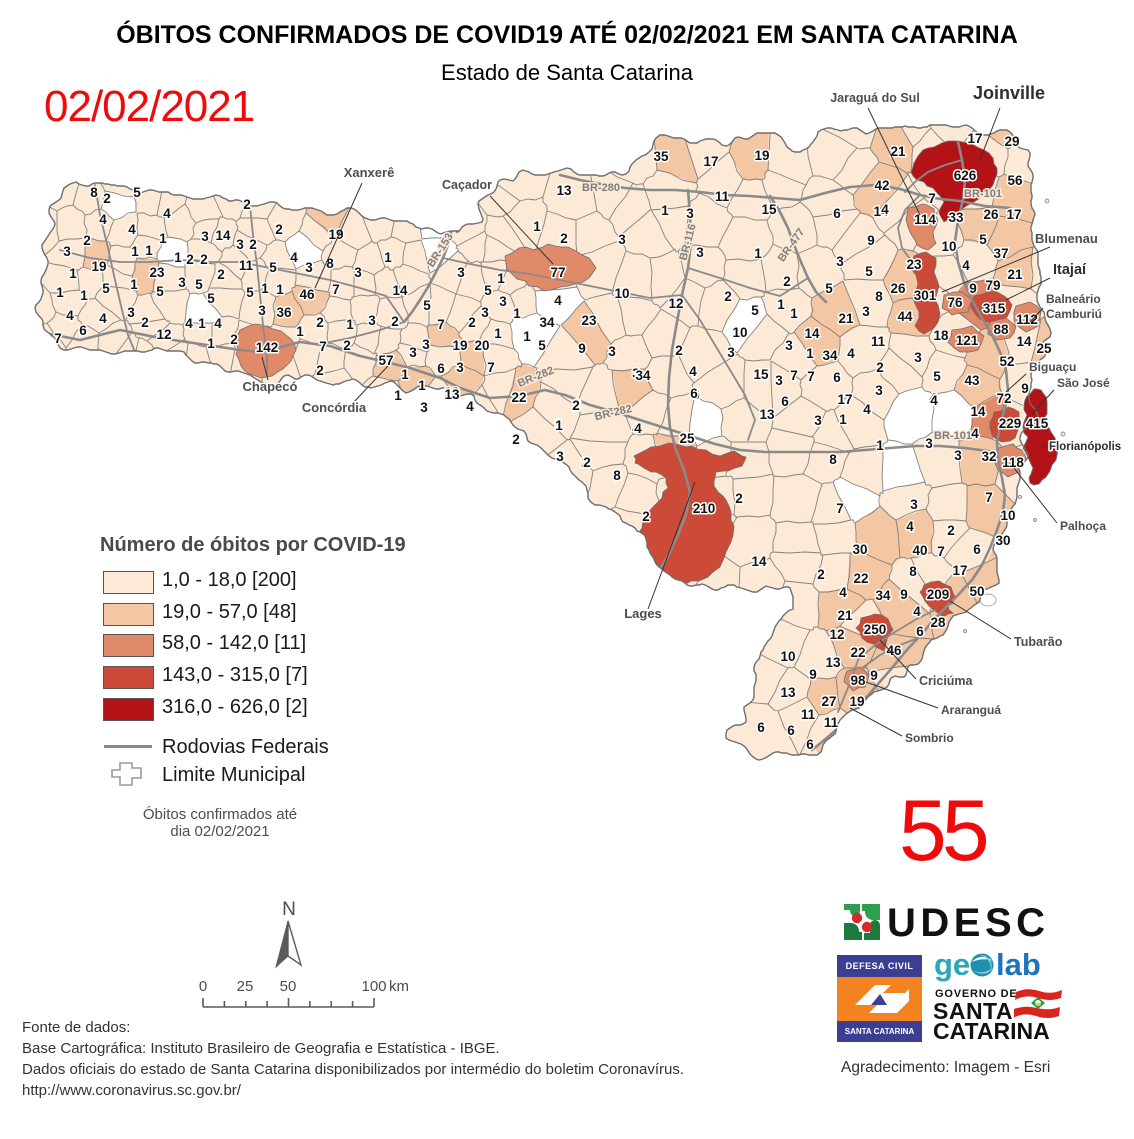 The width and height of the screenshot is (1134, 1139). What do you see at coordinates (953, 436) in the screenshot?
I see `svg-text: BR-101` at bounding box center [953, 436].